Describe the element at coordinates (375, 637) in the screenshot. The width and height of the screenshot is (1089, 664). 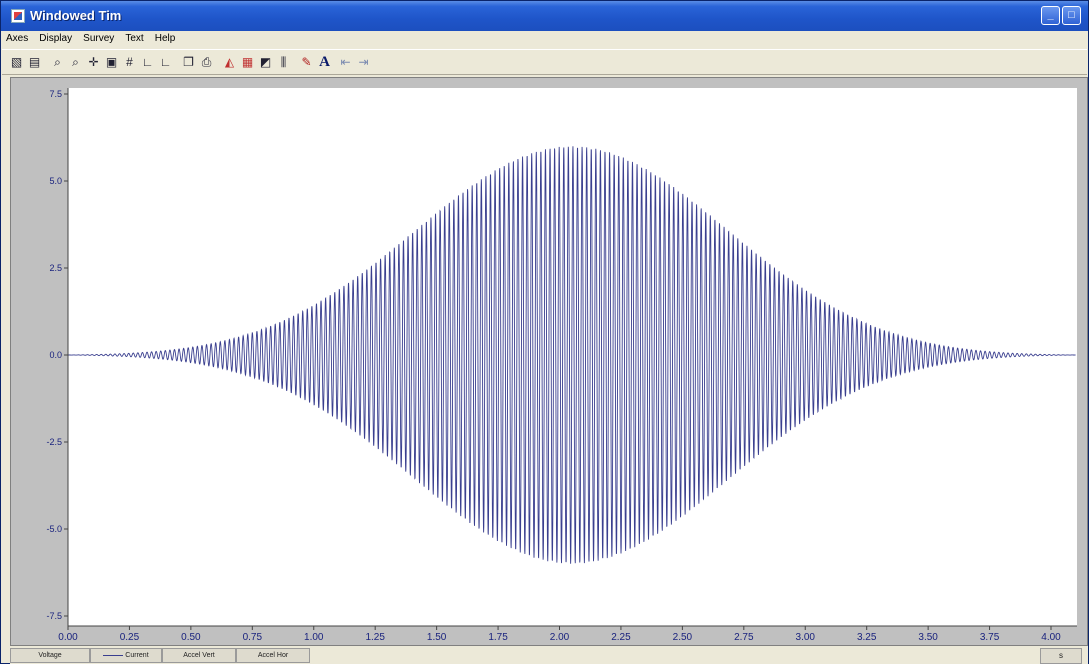
I see `x-tick-label: 1.25` at that location.